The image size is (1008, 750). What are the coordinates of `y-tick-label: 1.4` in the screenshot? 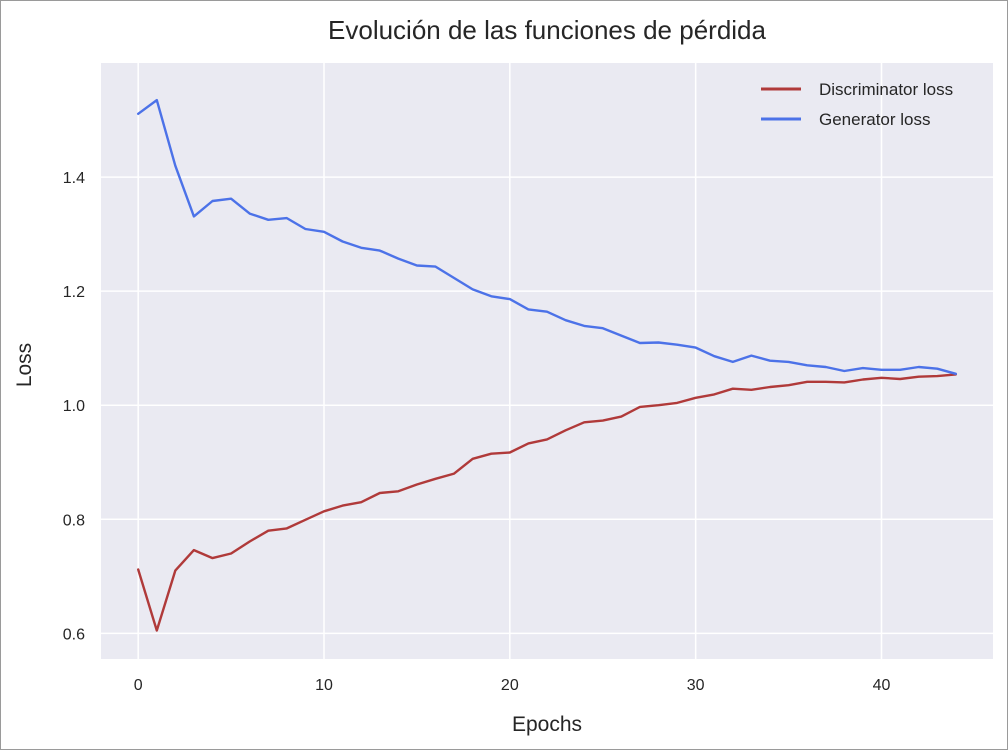 It's located at (74, 178).